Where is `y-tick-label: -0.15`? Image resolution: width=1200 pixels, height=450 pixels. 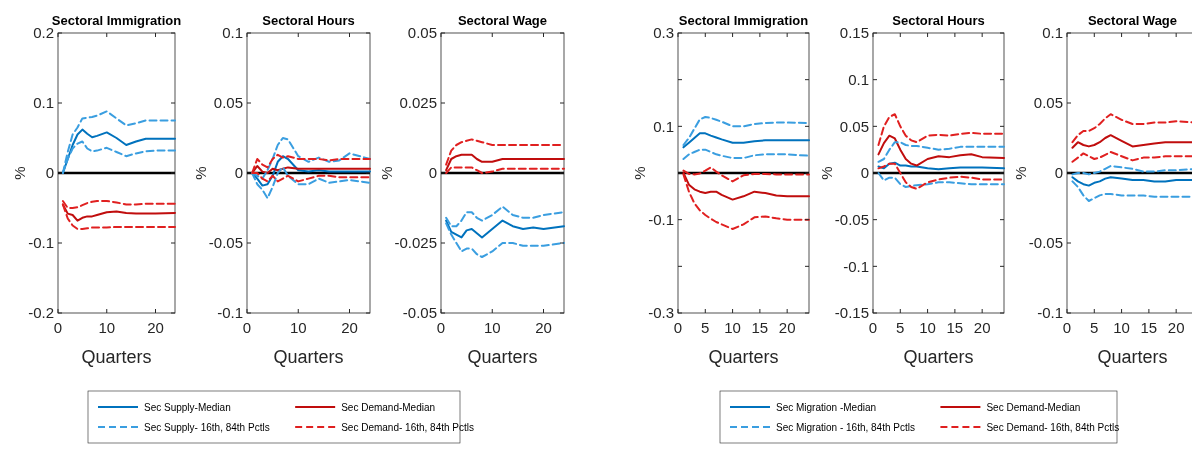 y-tick-label: -0.15 is located at coordinates (851, 313).